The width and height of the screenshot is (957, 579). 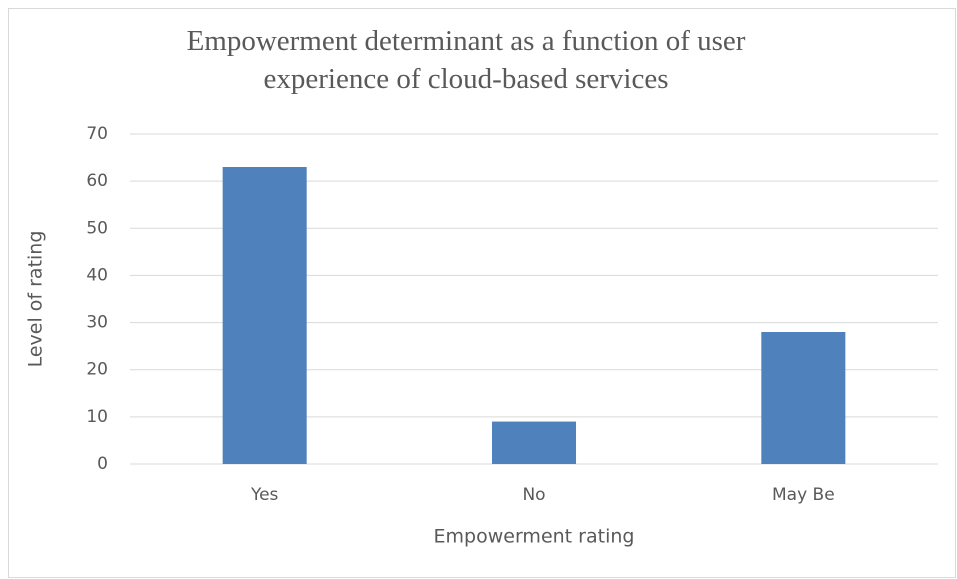 What do you see at coordinates (97, 134) in the screenshot?
I see `y-tick-label: 70` at bounding box center [97, 134].